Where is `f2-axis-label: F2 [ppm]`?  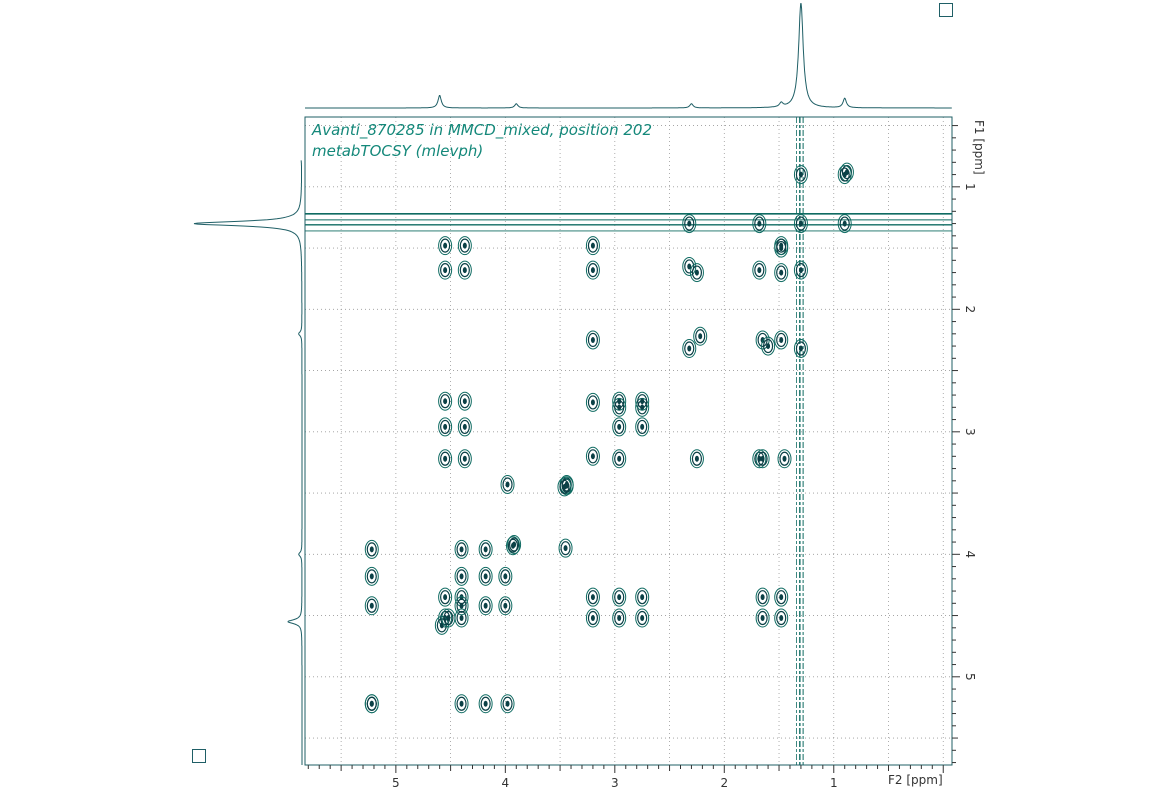 f2-axis-label: F2 [ppm] is located at coordinates (915, 780).